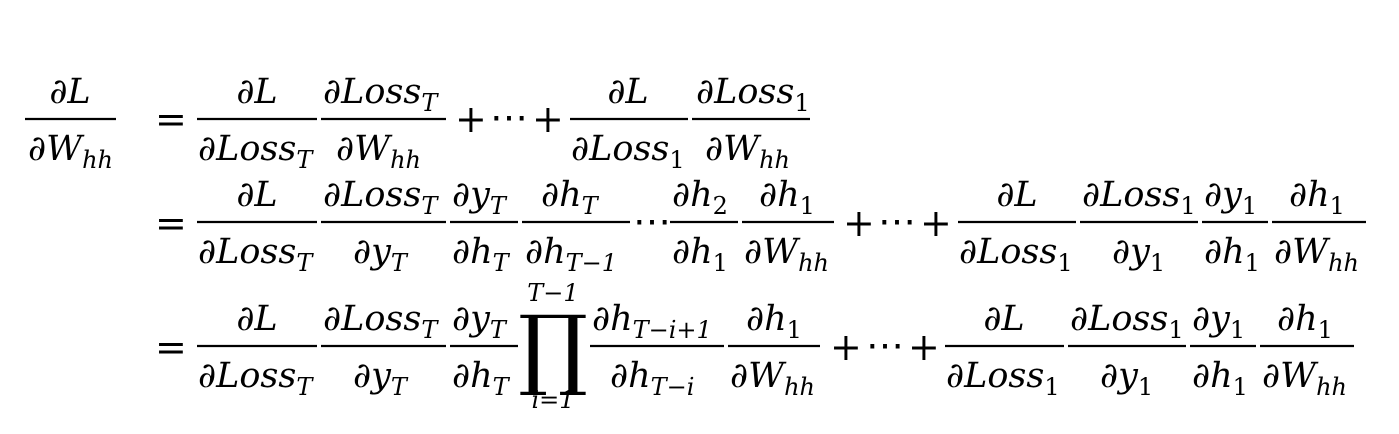 The width and height of the screenshot is (1399, 434). Describe the element at coordinates (652, 321) in the screenshot. I see `numerator: ∂hT−i+1` at that location.